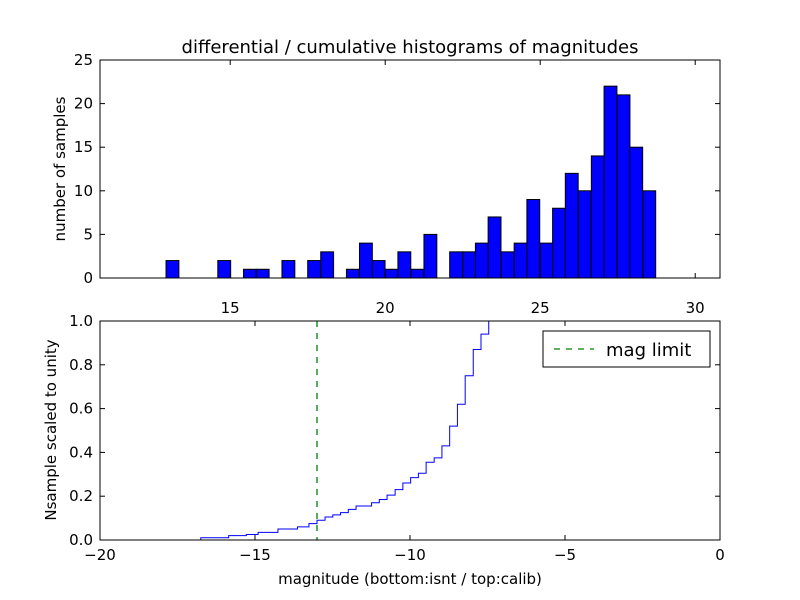 The width and height of the screenshot is (800, 600). I want to click on cumulative-y-axis-label: Nsample scaled to unity, so click(51, 429).